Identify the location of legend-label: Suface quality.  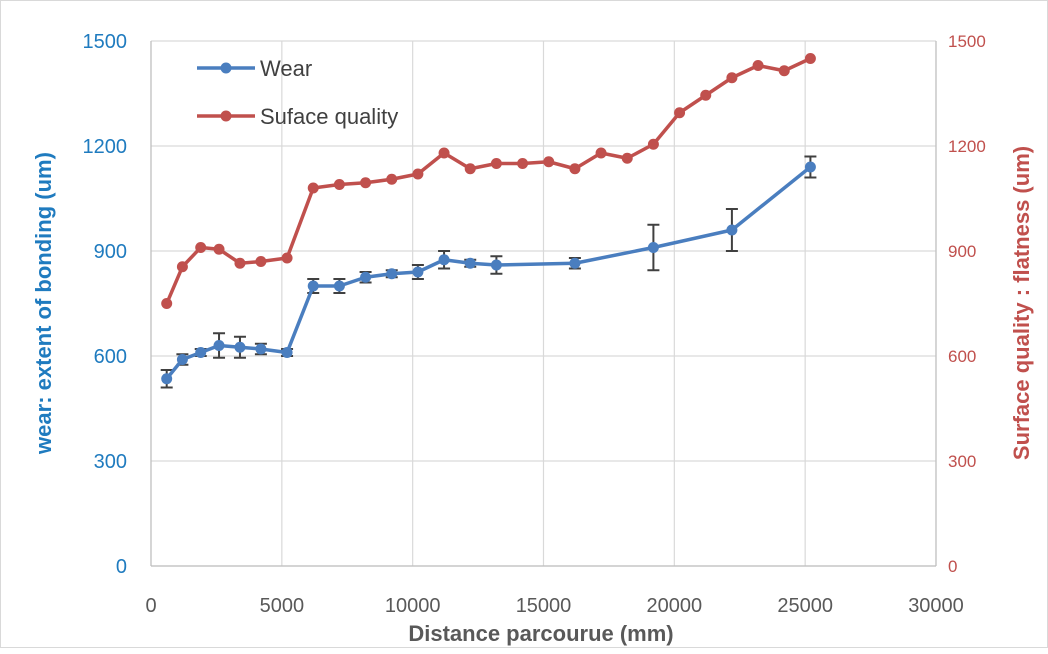
(329, 116).